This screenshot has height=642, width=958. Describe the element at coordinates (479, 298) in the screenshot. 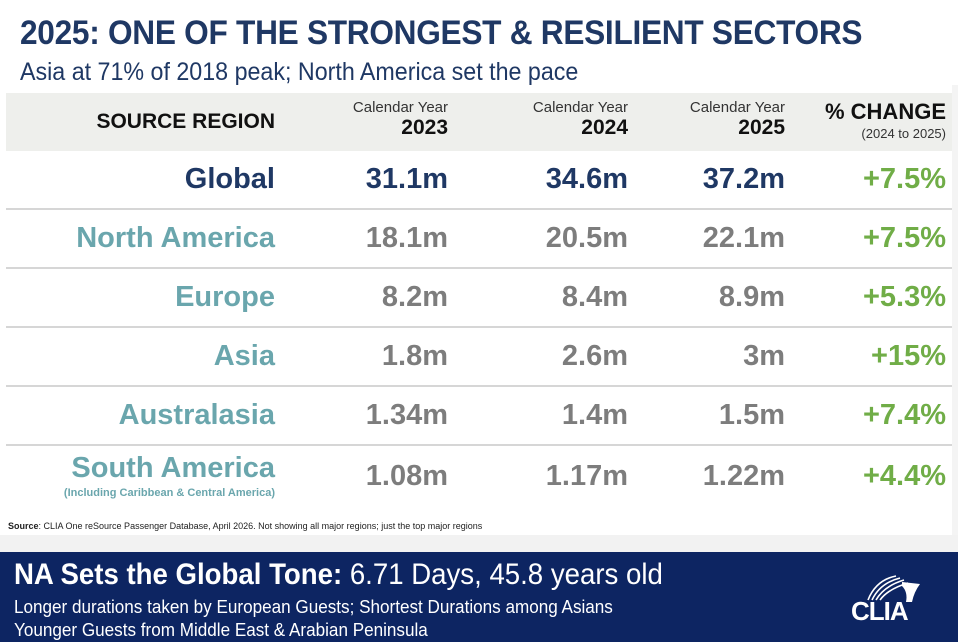

I see `table-row: Europe 8.2m 8.4m 8.9m +5.3%` at that location.